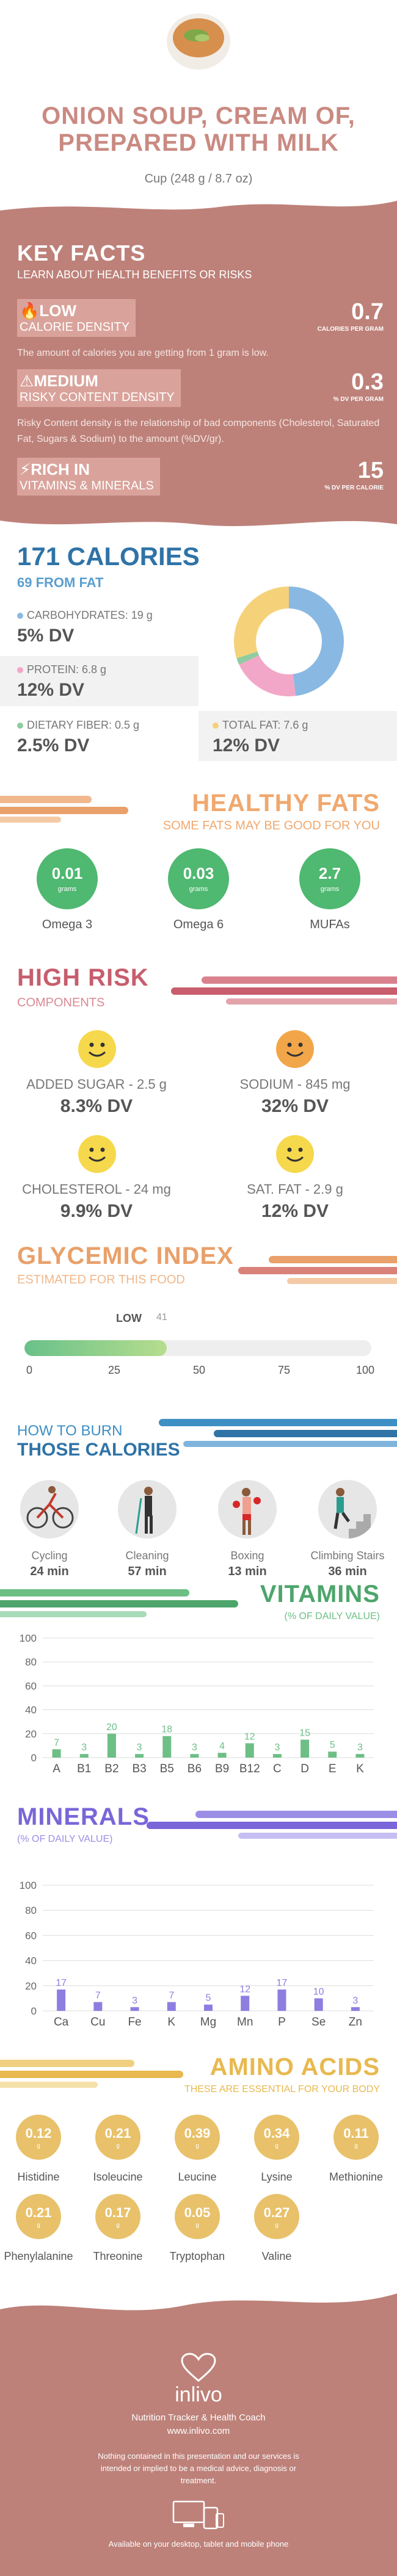  Describe the element at coordinates (27, 381) in the screenshot. I see `warning-icon: ⚠` at that location.